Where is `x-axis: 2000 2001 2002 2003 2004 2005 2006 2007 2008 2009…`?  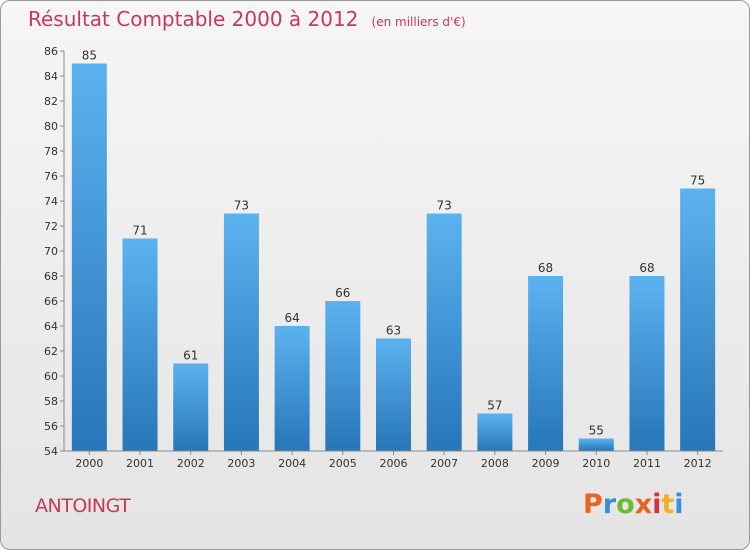
x-axis: 2000 2001 2002 2003 2004 2005 2006 2007 2008 2009… is located at coordinates (393, 460).